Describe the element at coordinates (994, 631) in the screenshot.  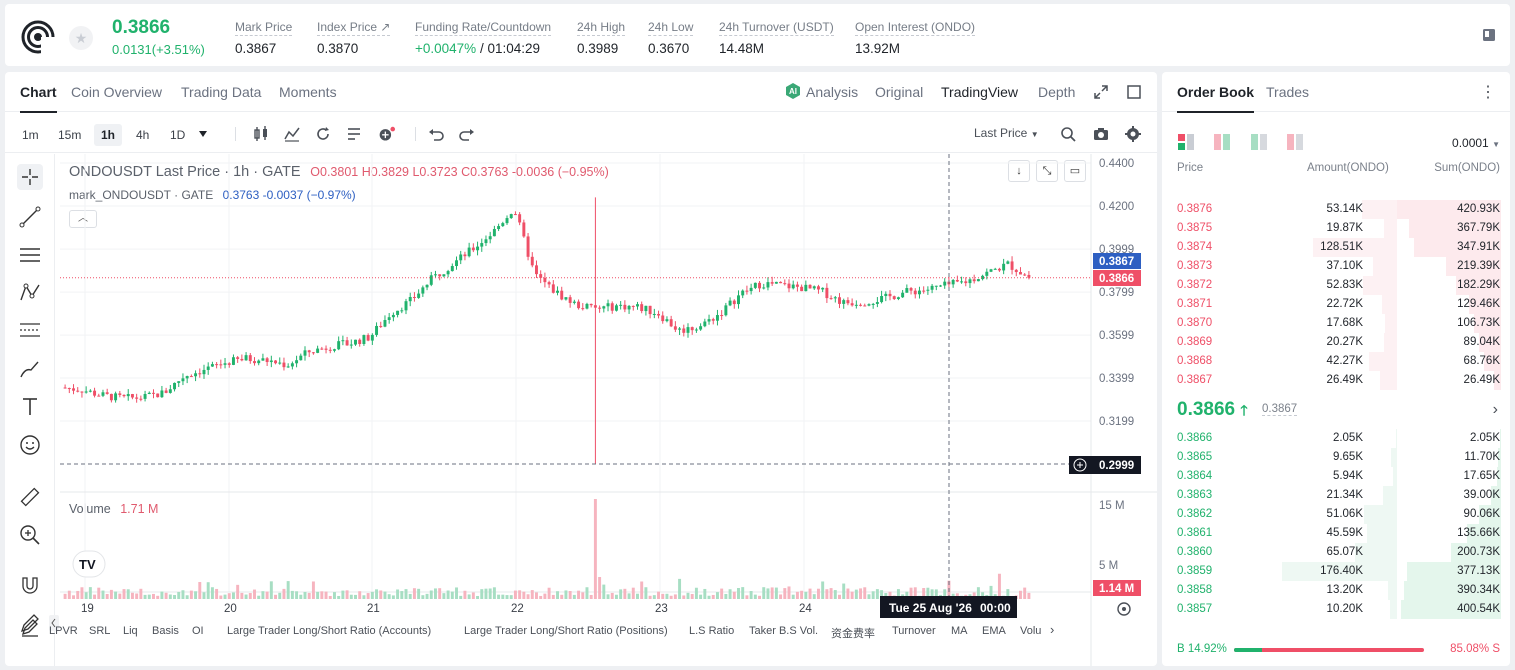
I see `indicator-ema: EMA` at that location.